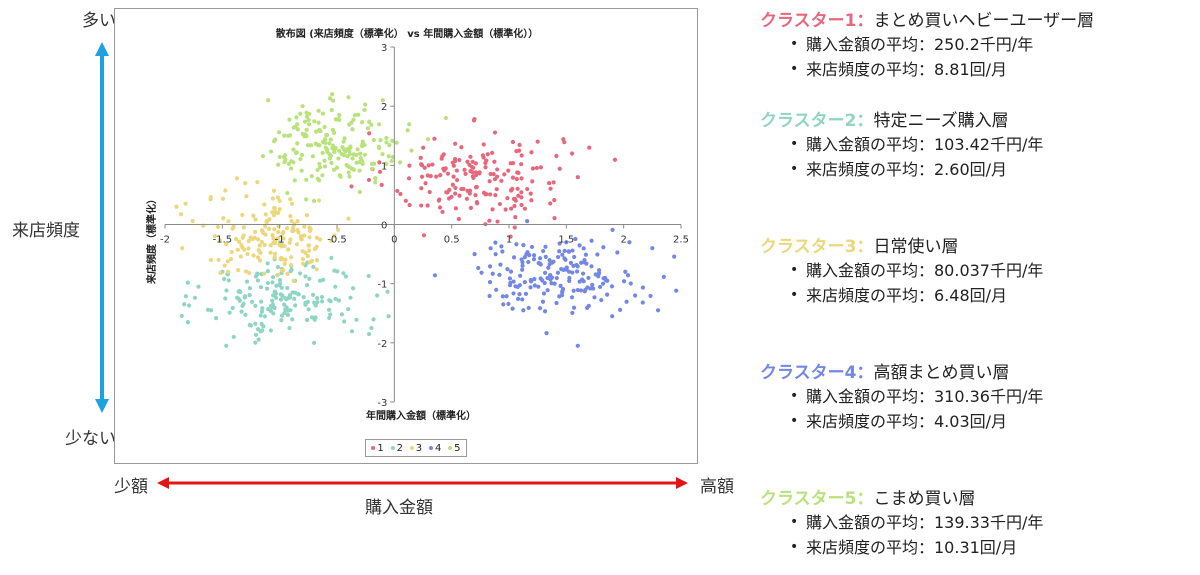 Image resolution: width=1200 pixels, height=575 pixels. I want to click on x-axis-title: 購入金額, so click(399, 508).